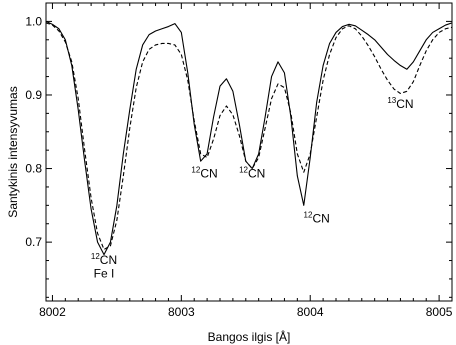 Image resolution: width=456 pixels, height=345 pixels. Describe the element at coordinates (13, 151) in the screenshot. I see `y-axis-label: Santykinis intensyvumas` at that location.